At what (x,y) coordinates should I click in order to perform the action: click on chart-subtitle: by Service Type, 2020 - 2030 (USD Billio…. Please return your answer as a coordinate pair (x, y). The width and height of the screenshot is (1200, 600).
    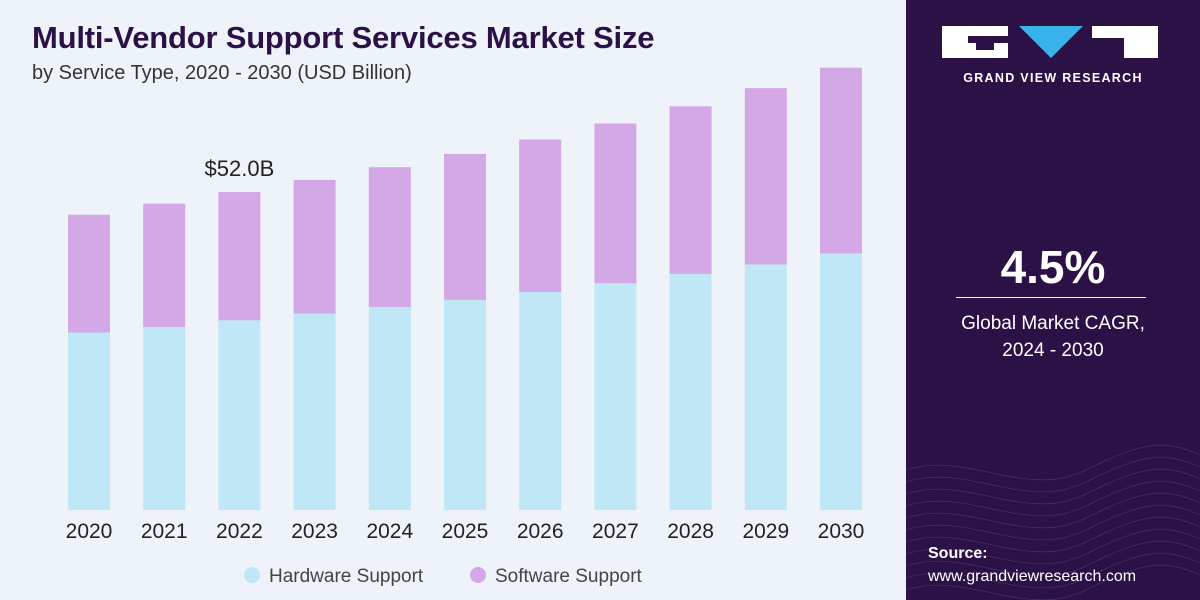
    Looking at the image, I should click on (222, 73).